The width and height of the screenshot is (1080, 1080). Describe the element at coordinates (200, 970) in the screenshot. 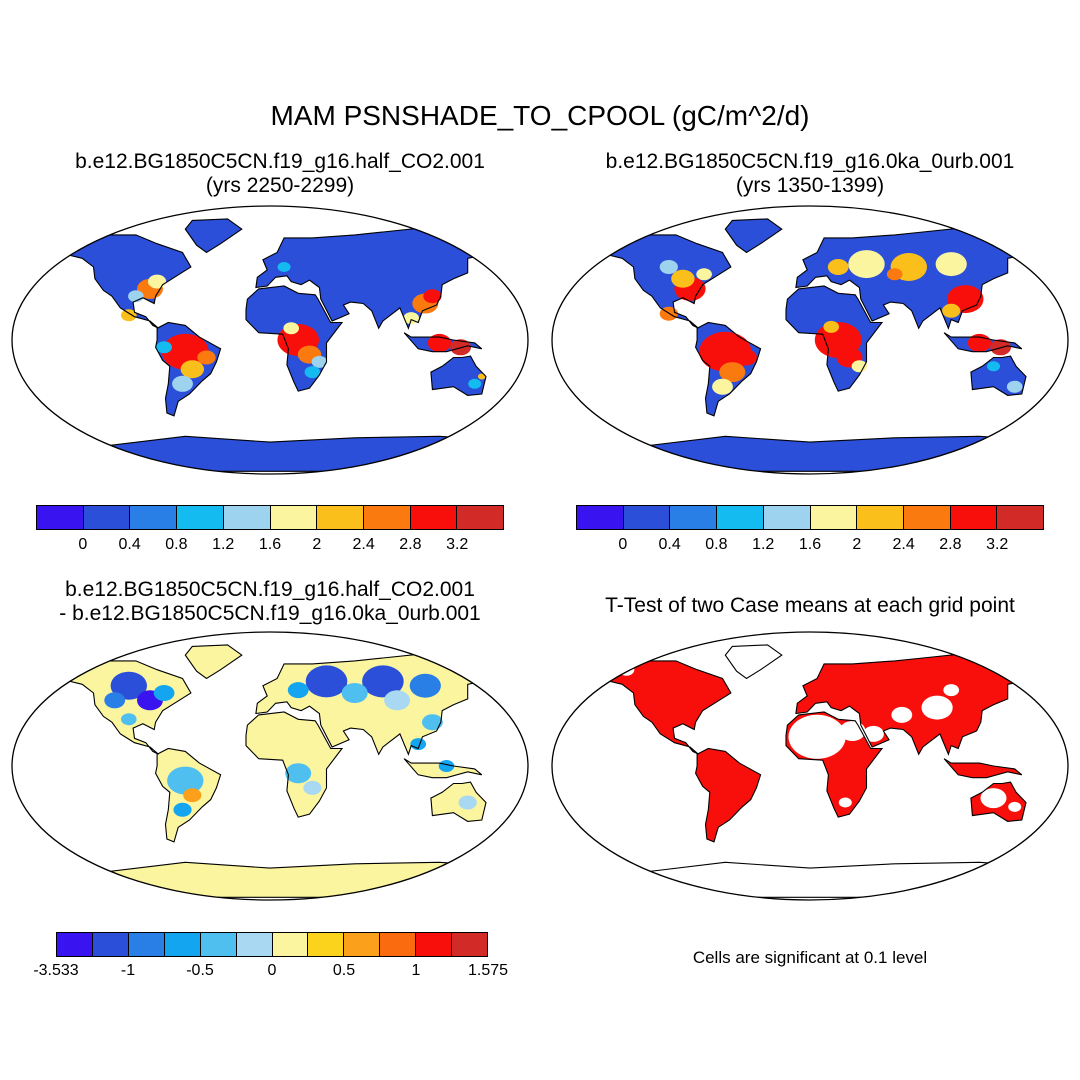

I see `colorbar-tick-label: -0.5` at that location.